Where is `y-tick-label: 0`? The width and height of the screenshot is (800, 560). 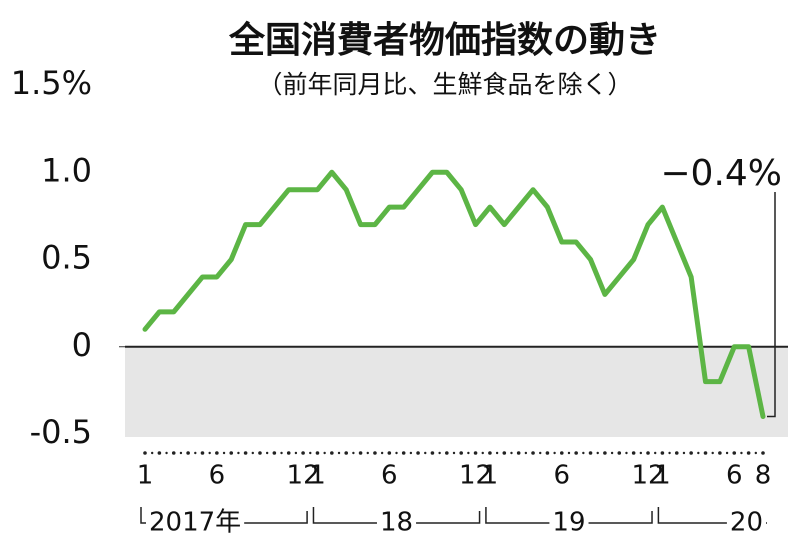
y-tick-label: 0 is located at coordinates (82, 345).